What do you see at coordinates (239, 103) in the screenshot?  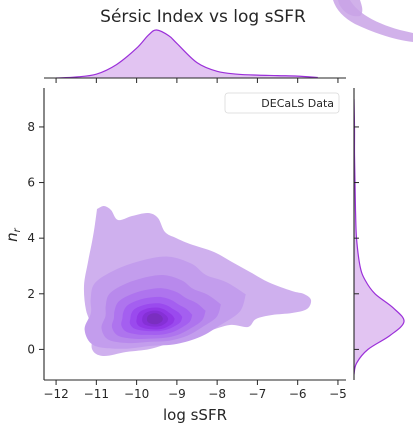 I see `legend-swatch` at bounding box center [239, 103].